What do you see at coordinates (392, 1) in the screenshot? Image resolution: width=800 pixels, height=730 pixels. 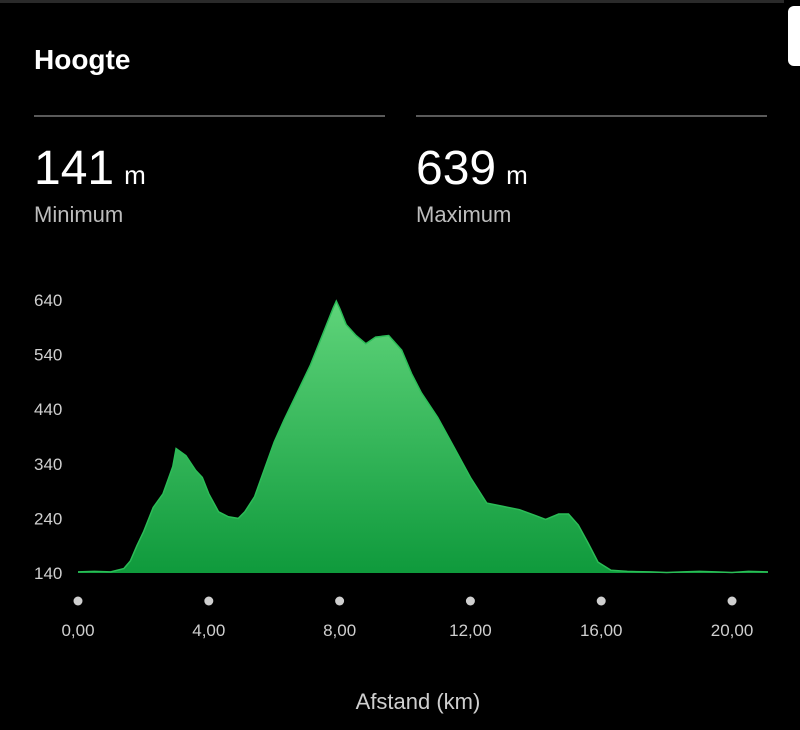 I see `top-border` at bounding box center [392, 1].